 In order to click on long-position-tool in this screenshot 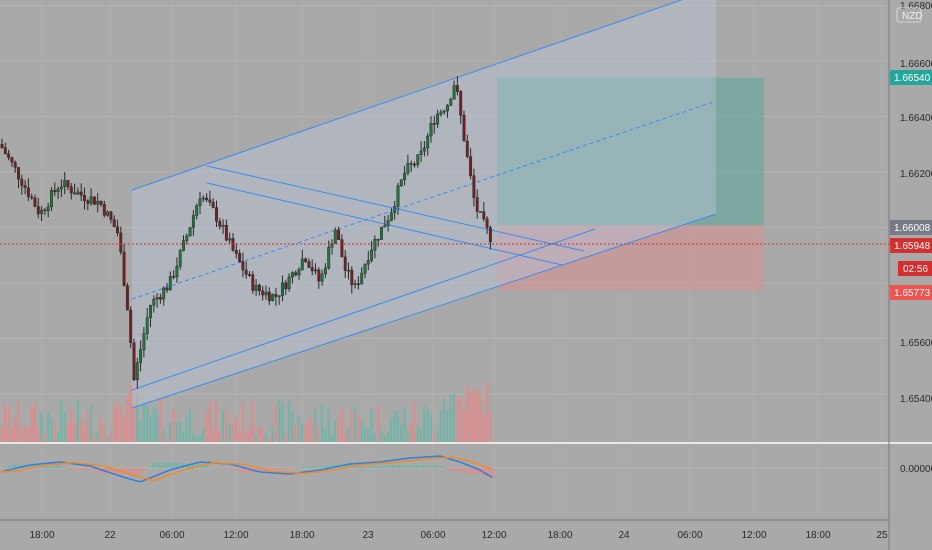, I will do `click(630, 184)`.